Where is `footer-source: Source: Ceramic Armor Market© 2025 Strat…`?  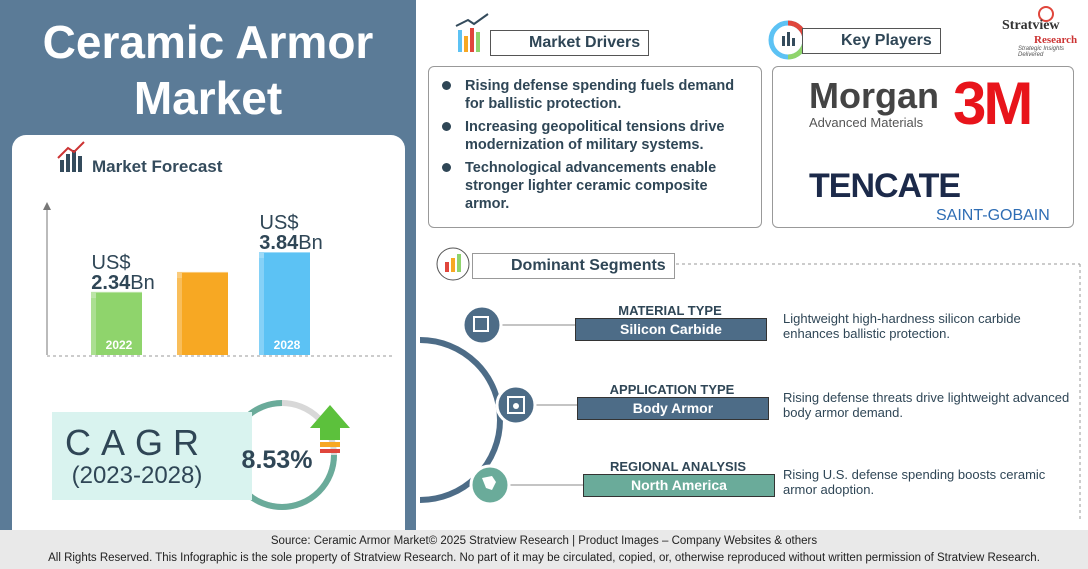
footer-source: Source: Ceramic Armor Market© 2025 Strat… is located at coordinates (544, 541).